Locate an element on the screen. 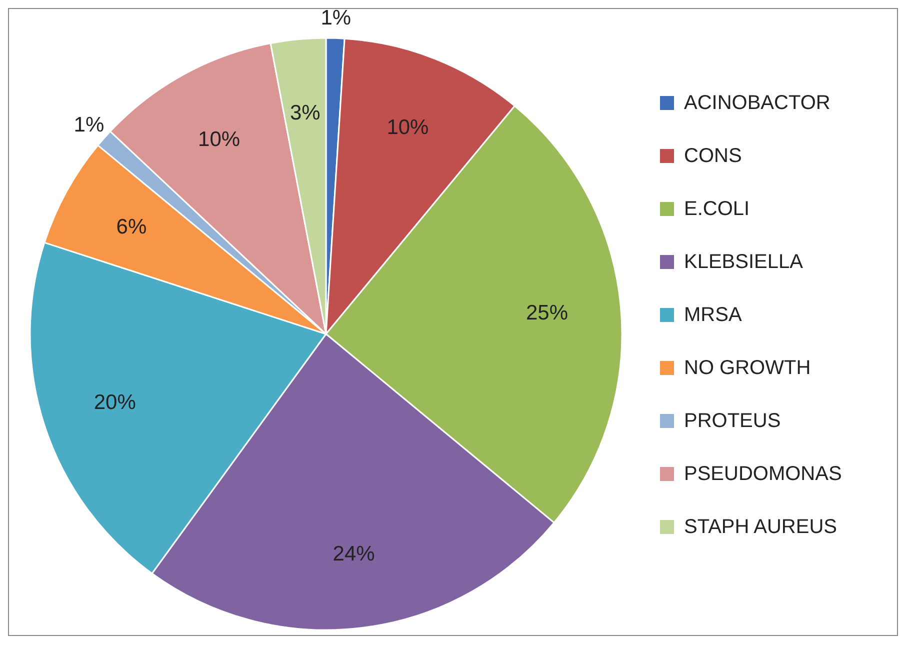  legend-label: KLEBSIELLA is located at coordinates (744, 262).